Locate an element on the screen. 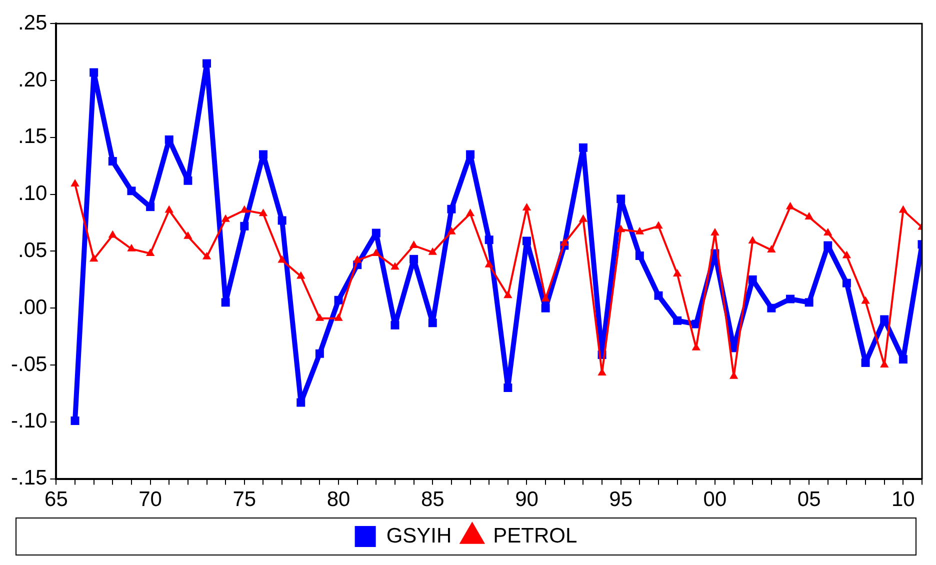 The image size is (936, 565). legend-label: GSYIH is located at coordinates (419, 536).